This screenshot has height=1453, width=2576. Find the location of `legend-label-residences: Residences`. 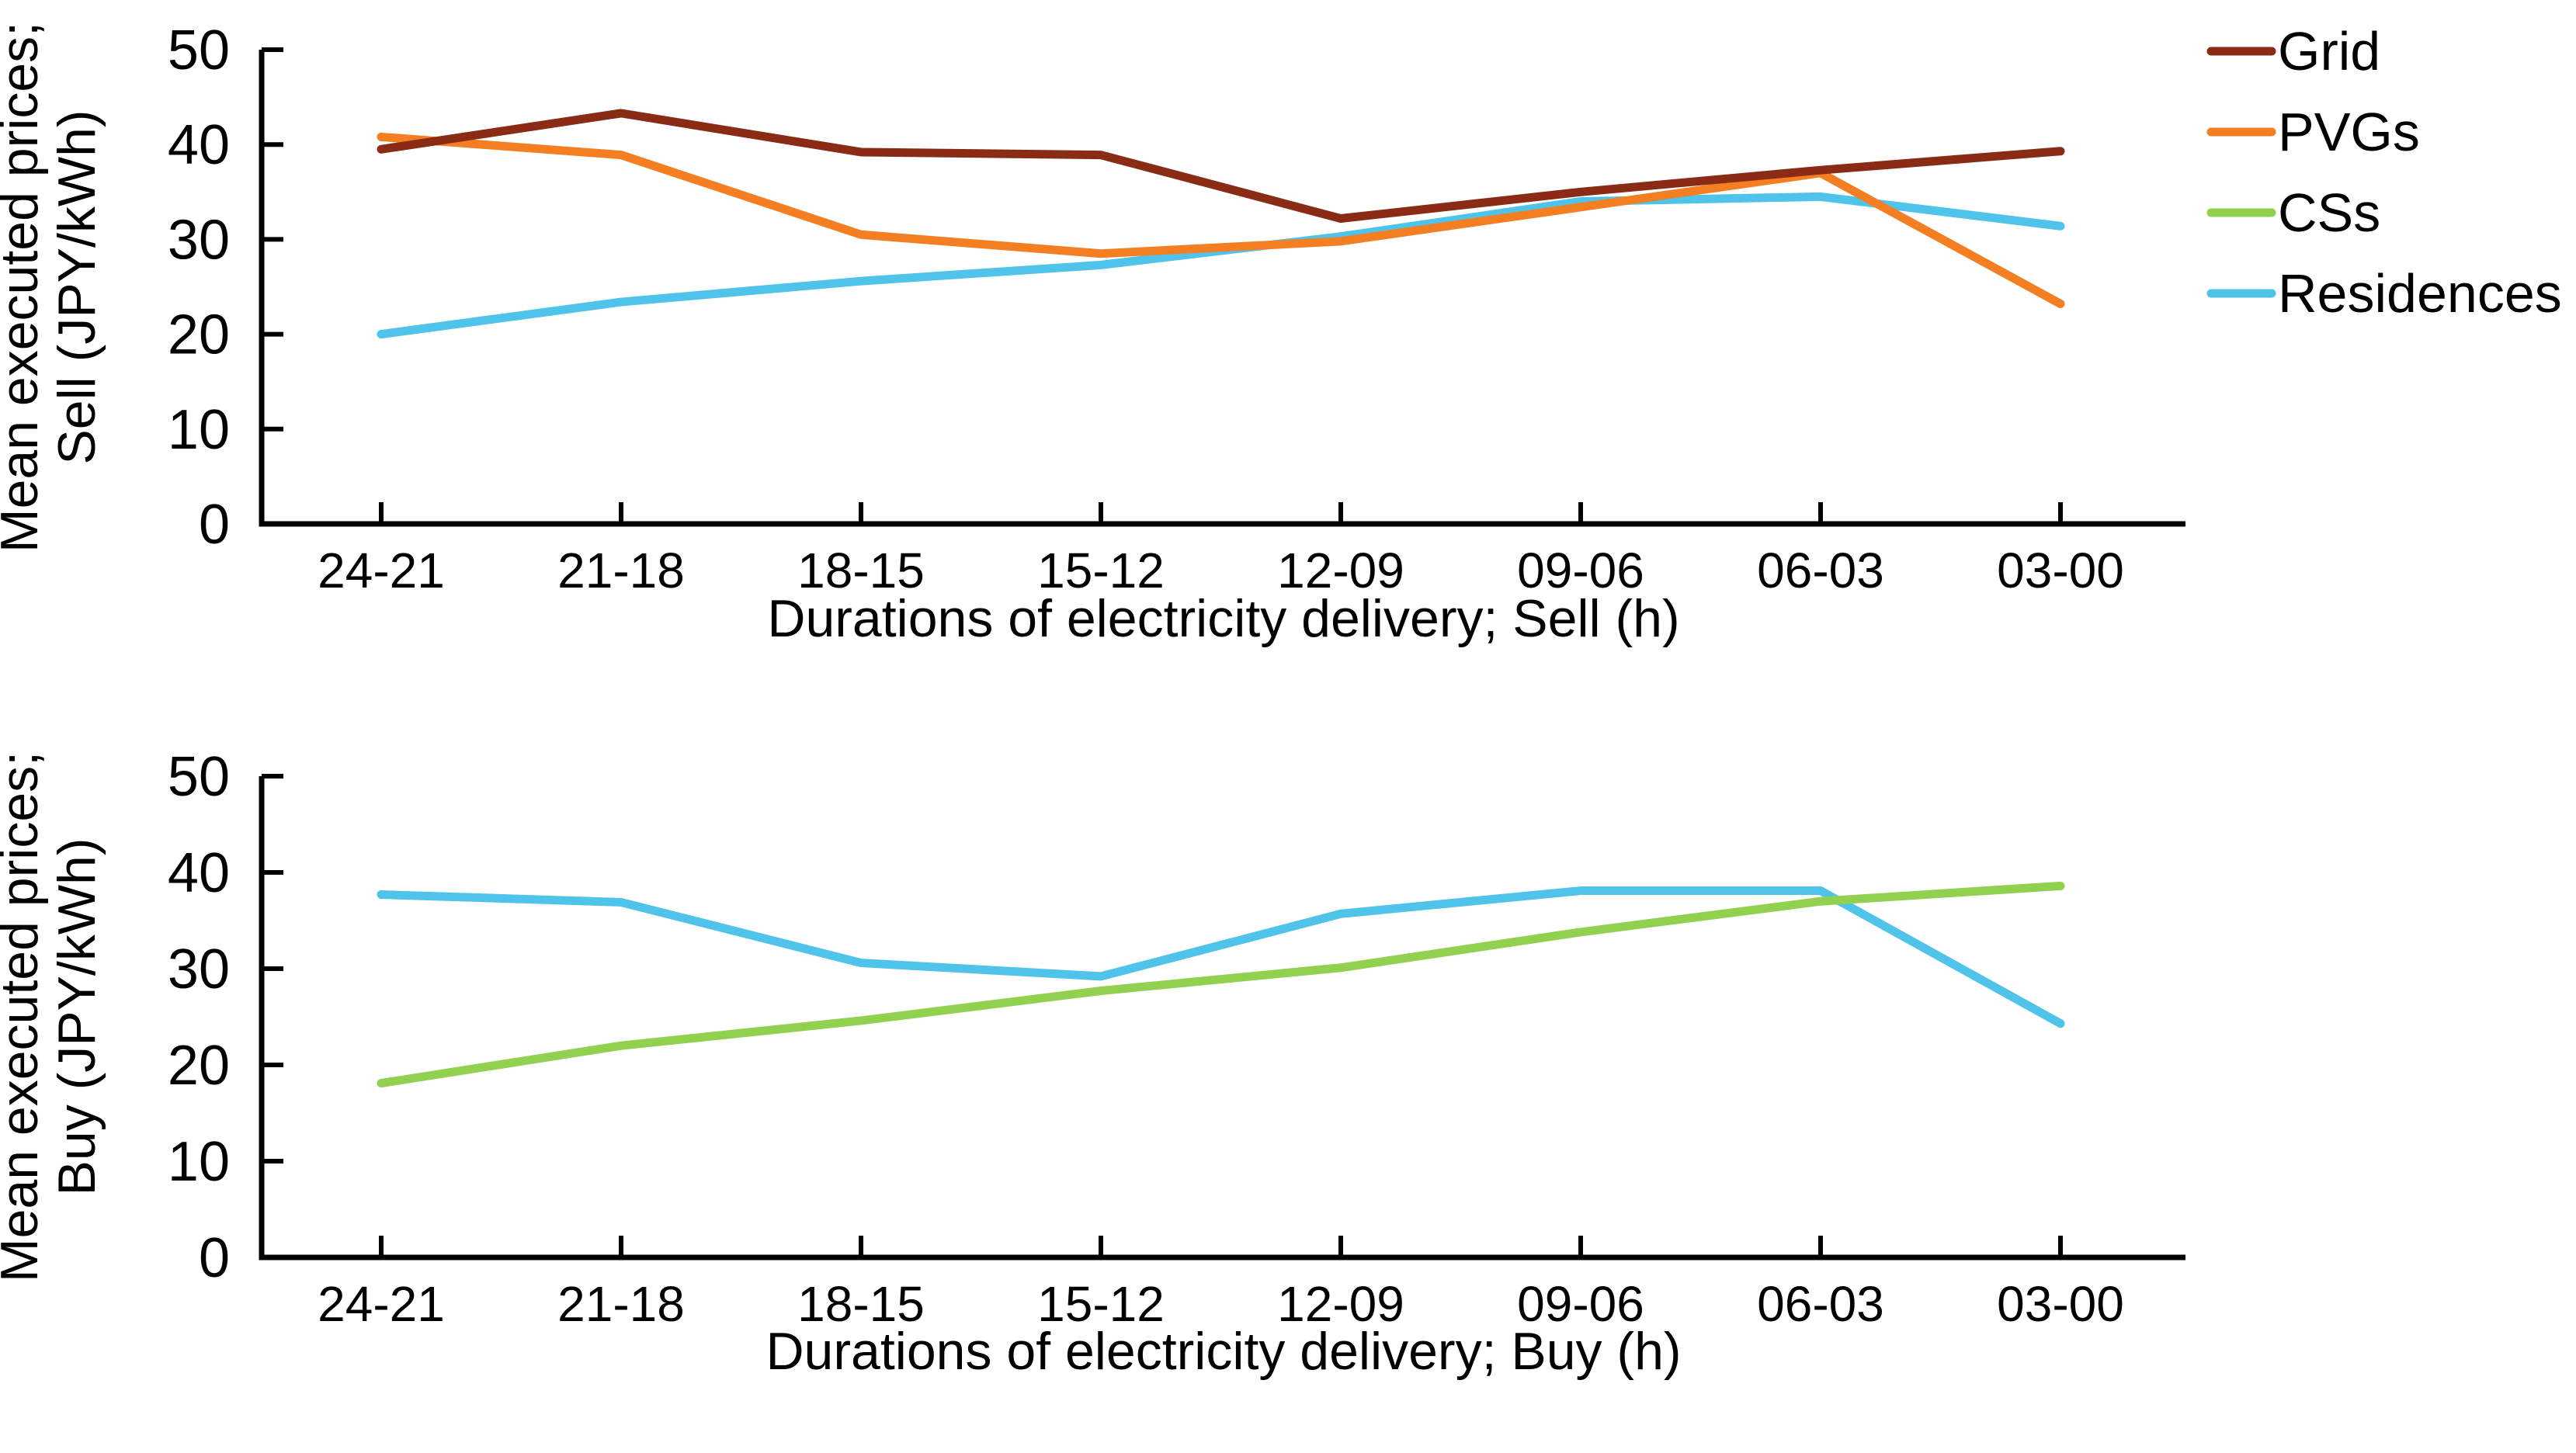

legend-label-residences: Residences is located at coordinates (2420, 293).